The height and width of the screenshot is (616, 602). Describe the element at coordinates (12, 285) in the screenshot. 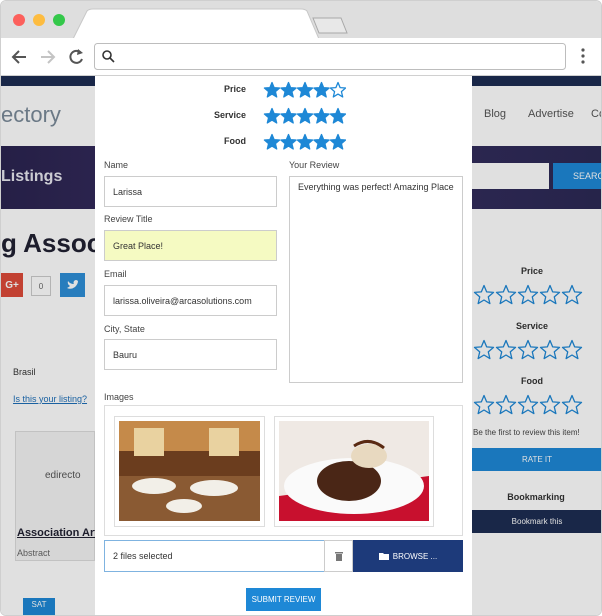

I see `google-share: G+` at that location.